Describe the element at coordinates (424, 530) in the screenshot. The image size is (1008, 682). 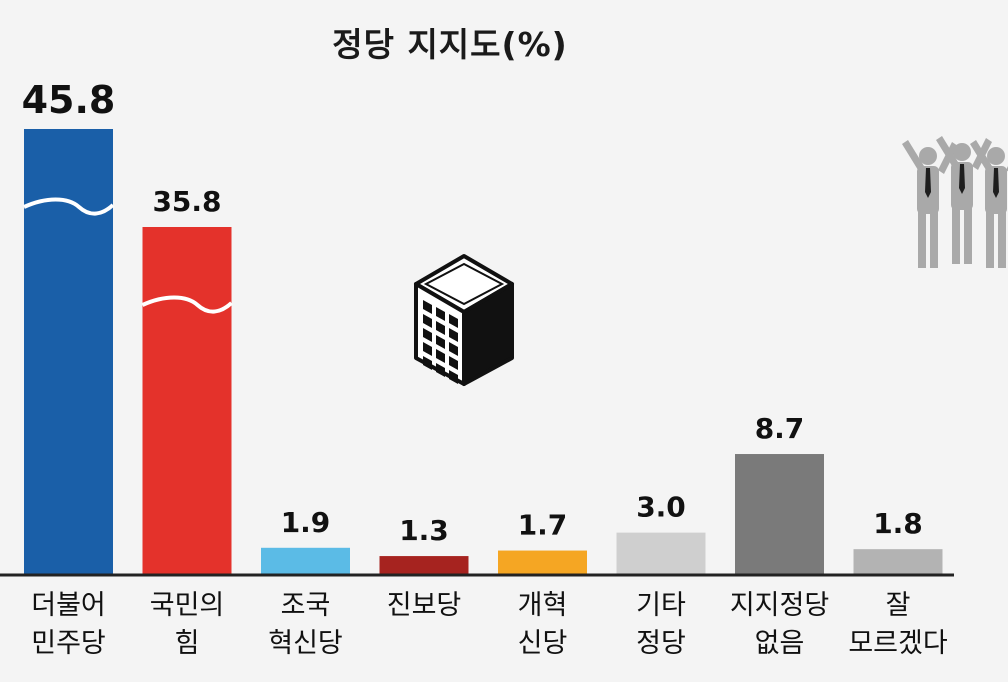
I see `value-label: 1.3` at that location.